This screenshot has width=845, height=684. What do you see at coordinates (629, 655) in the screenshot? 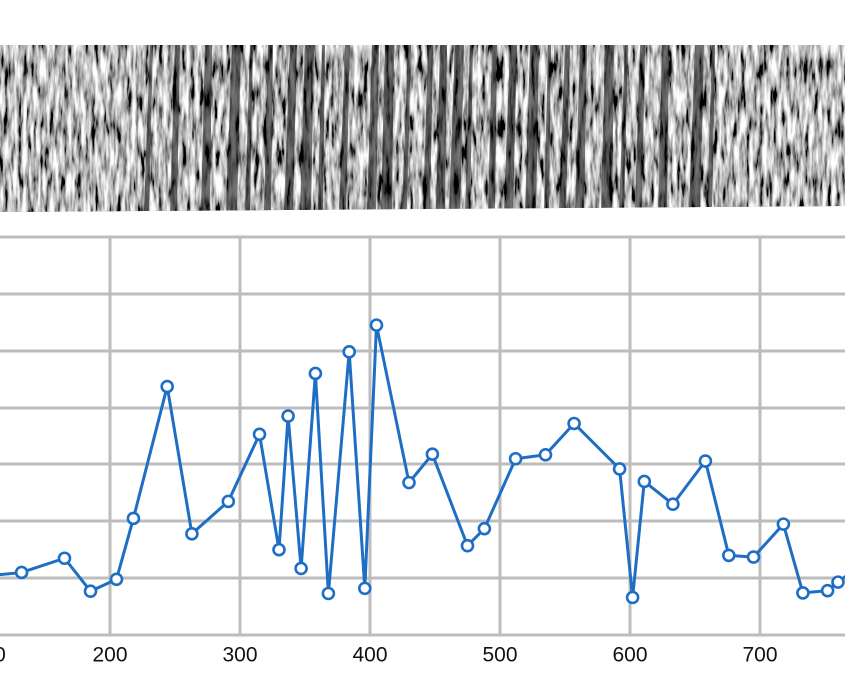
I see `x-tick-label: 600` at bounding box center [629, 655].